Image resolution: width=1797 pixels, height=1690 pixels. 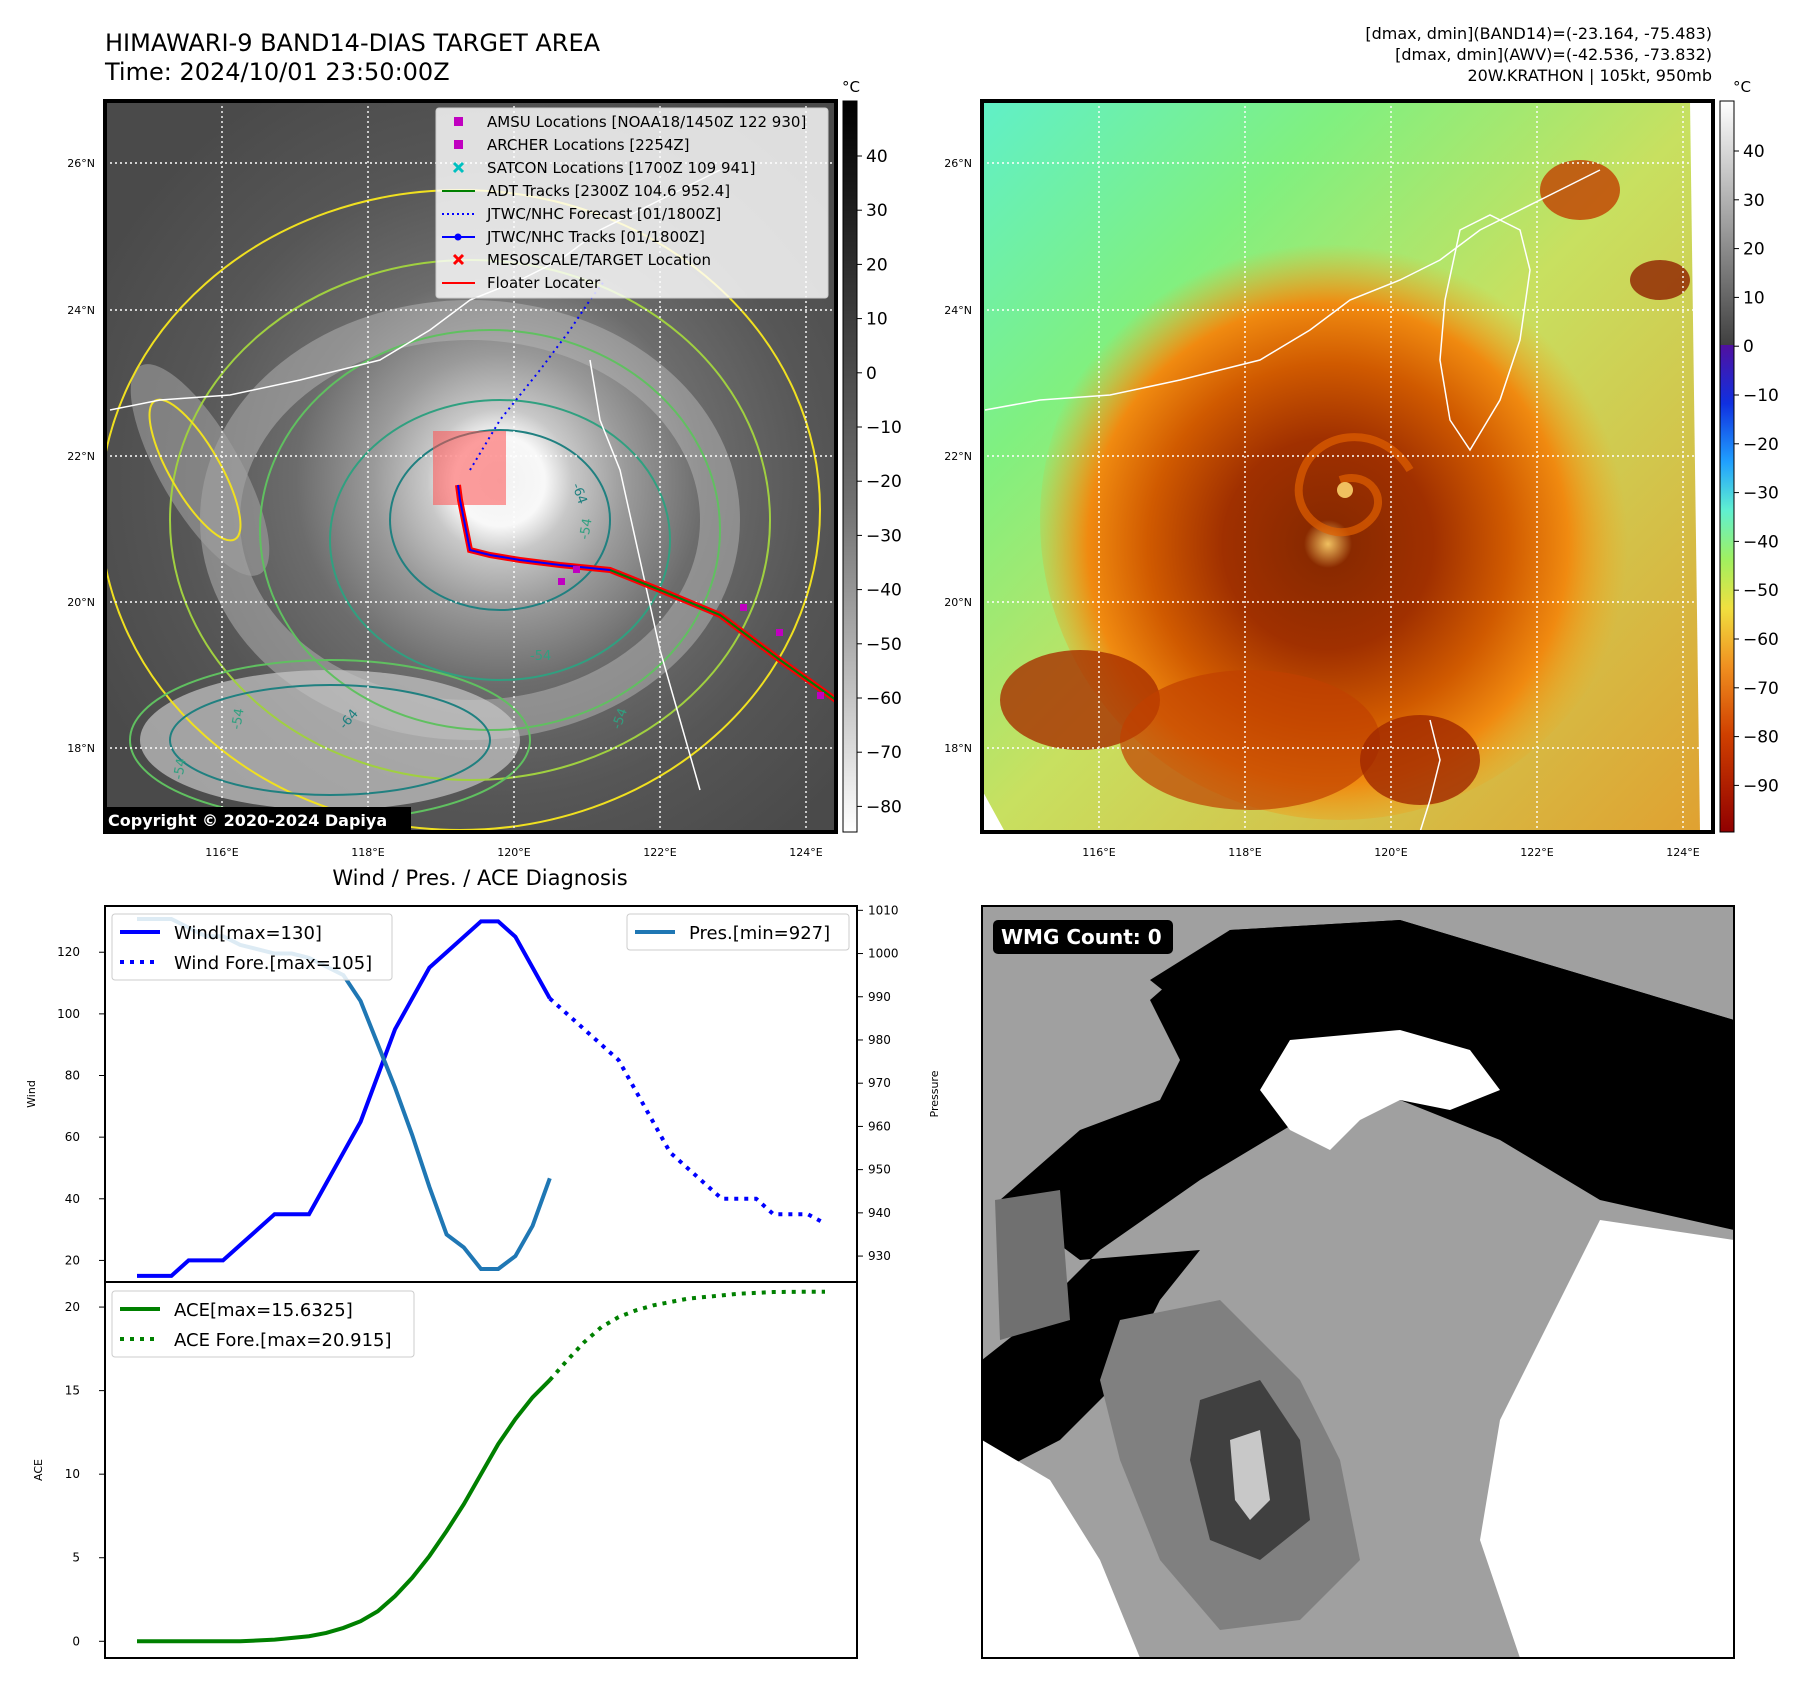 I want to click on wind-tick-label: 80, so click(x=72, y=1076).